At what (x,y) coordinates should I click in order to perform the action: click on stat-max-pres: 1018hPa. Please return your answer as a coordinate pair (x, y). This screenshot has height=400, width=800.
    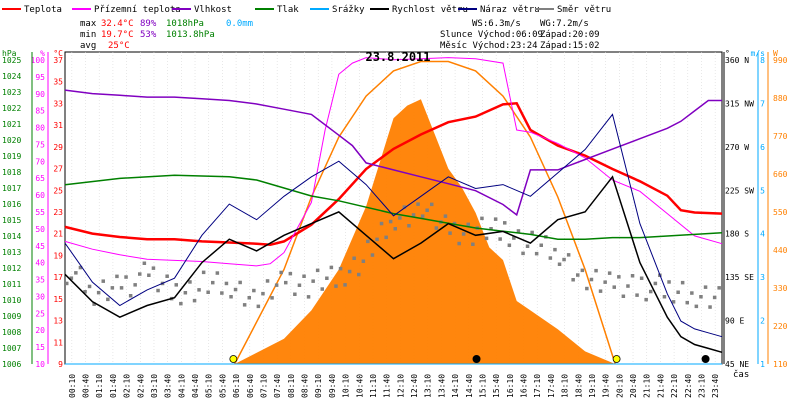
    Looking at the image, I should click on (185, 24).